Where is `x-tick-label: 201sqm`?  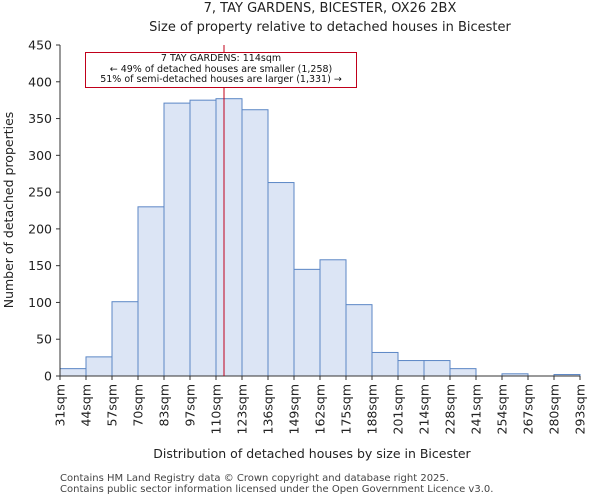
x-tick-label: 201sqm is located at coordinates (398, 409).